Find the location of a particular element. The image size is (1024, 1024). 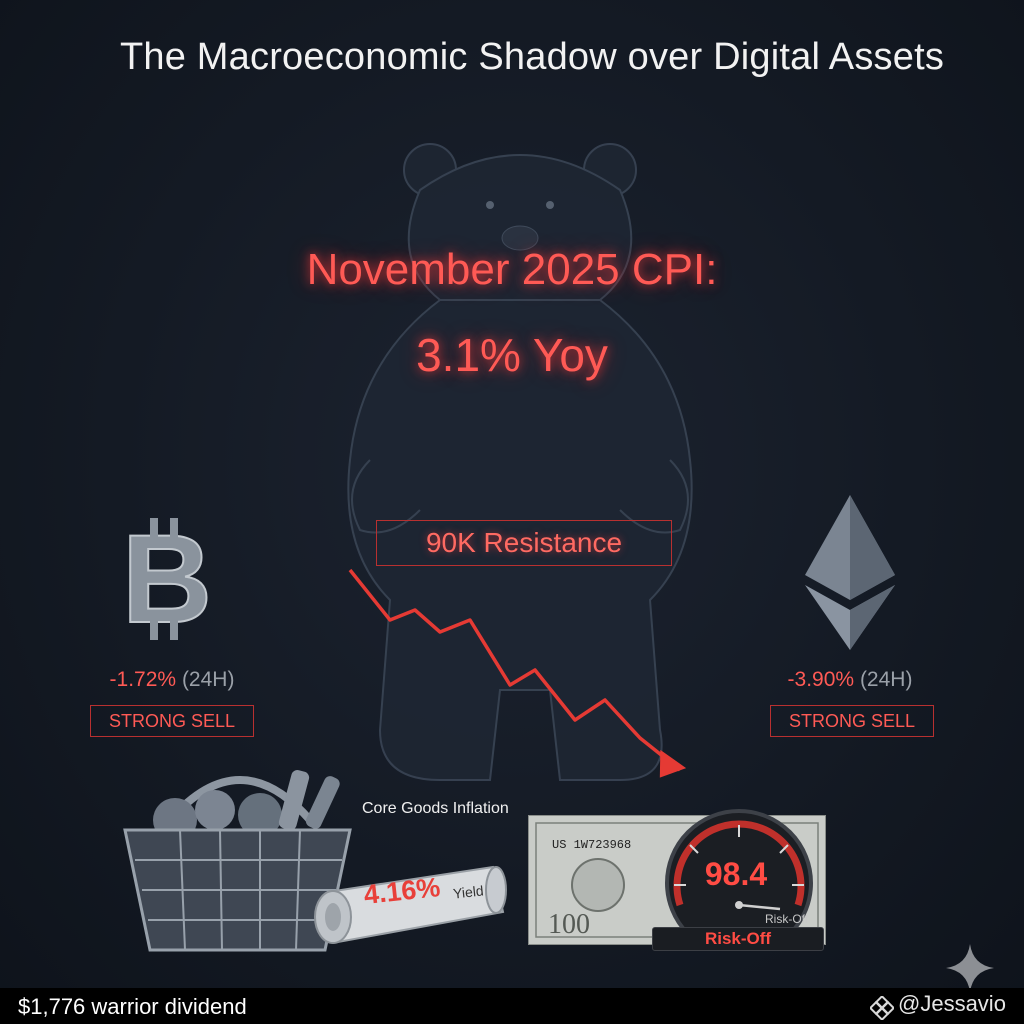

bitcoin-change: -1.72% (24H) is located at coordinates (172, 680).